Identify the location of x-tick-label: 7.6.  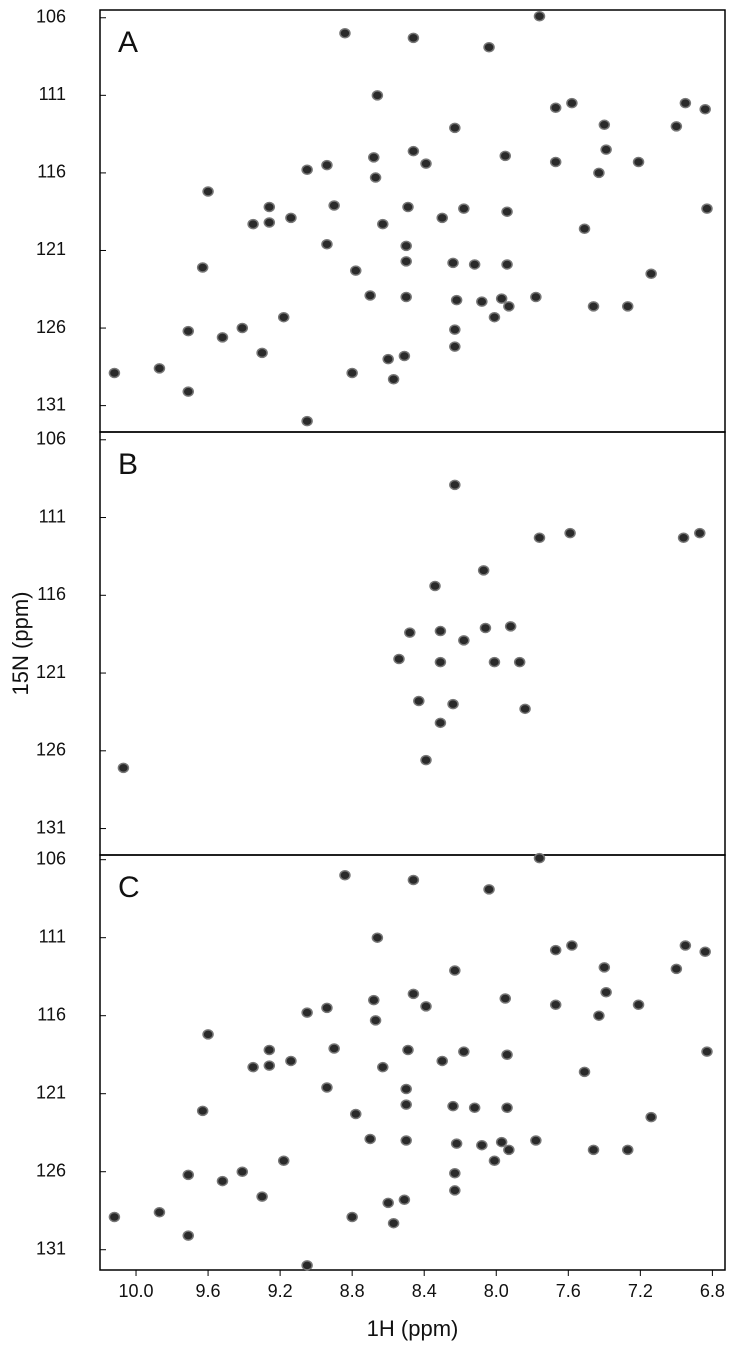
(568, 1291).